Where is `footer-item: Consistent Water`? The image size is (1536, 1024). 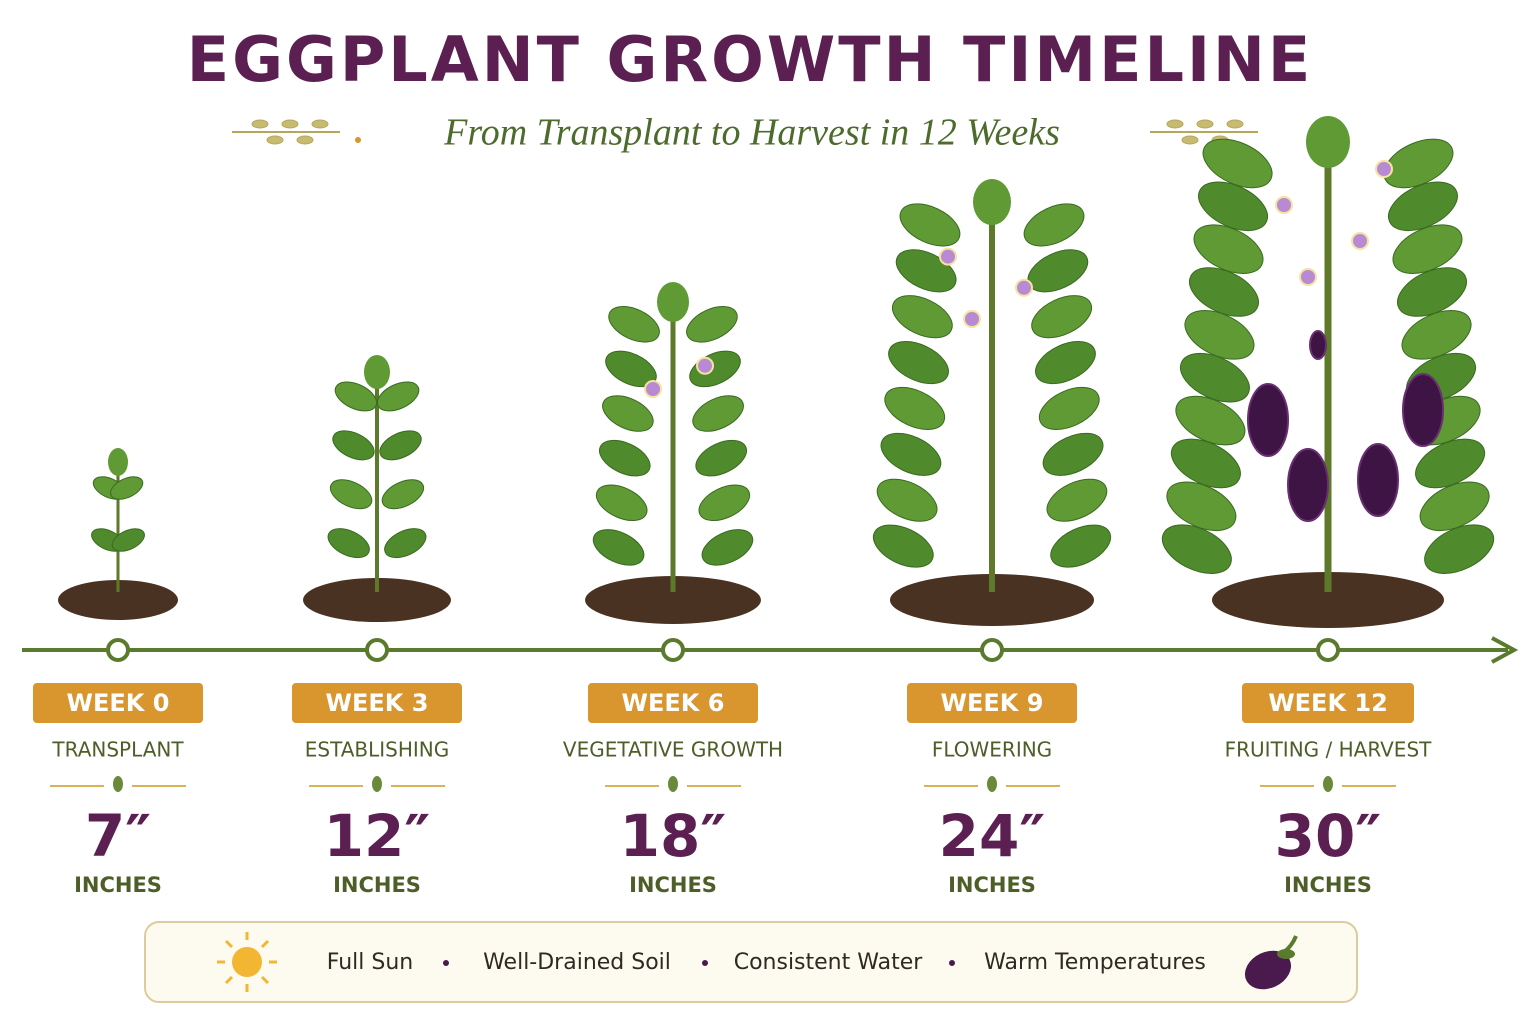
footer-item: Consistent Water is located at coordinates (829, 962).